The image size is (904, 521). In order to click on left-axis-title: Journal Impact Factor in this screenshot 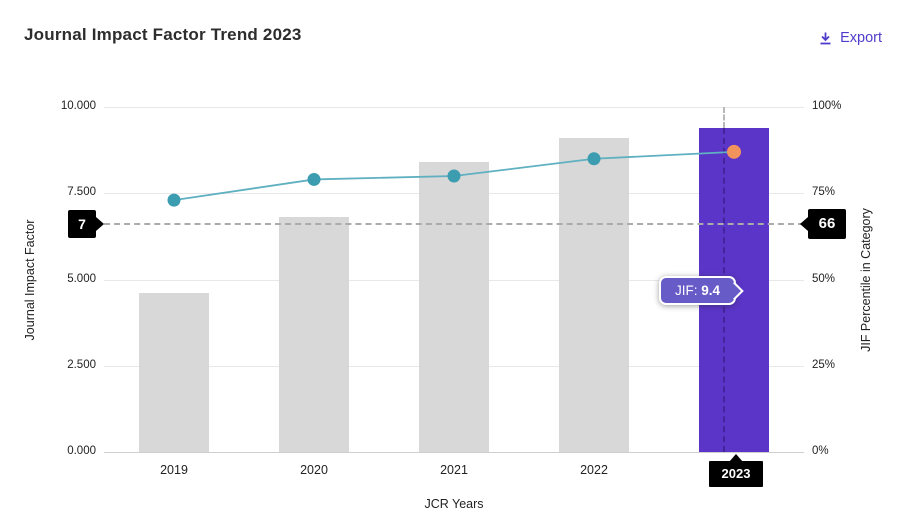, I will do `click(30, 280)`.